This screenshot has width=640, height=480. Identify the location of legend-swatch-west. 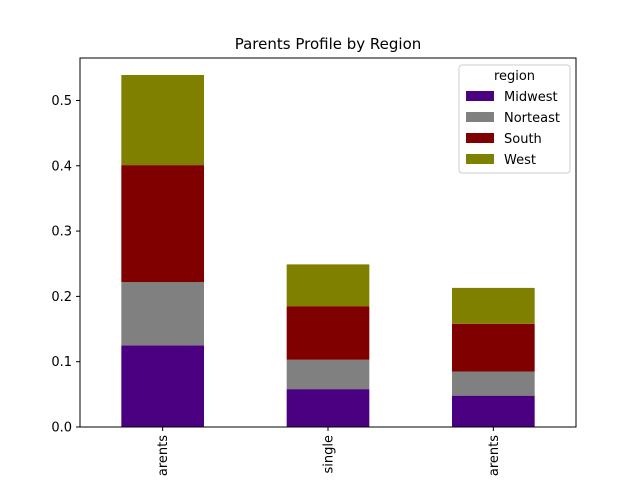
(480, 159).